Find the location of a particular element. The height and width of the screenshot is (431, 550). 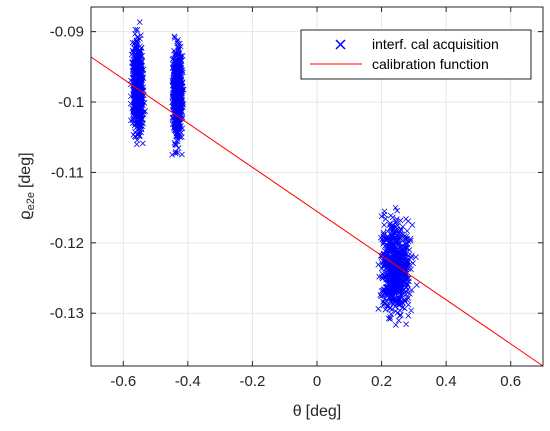

x-tick-label: -0.4 is located at coordinates (188, 381).